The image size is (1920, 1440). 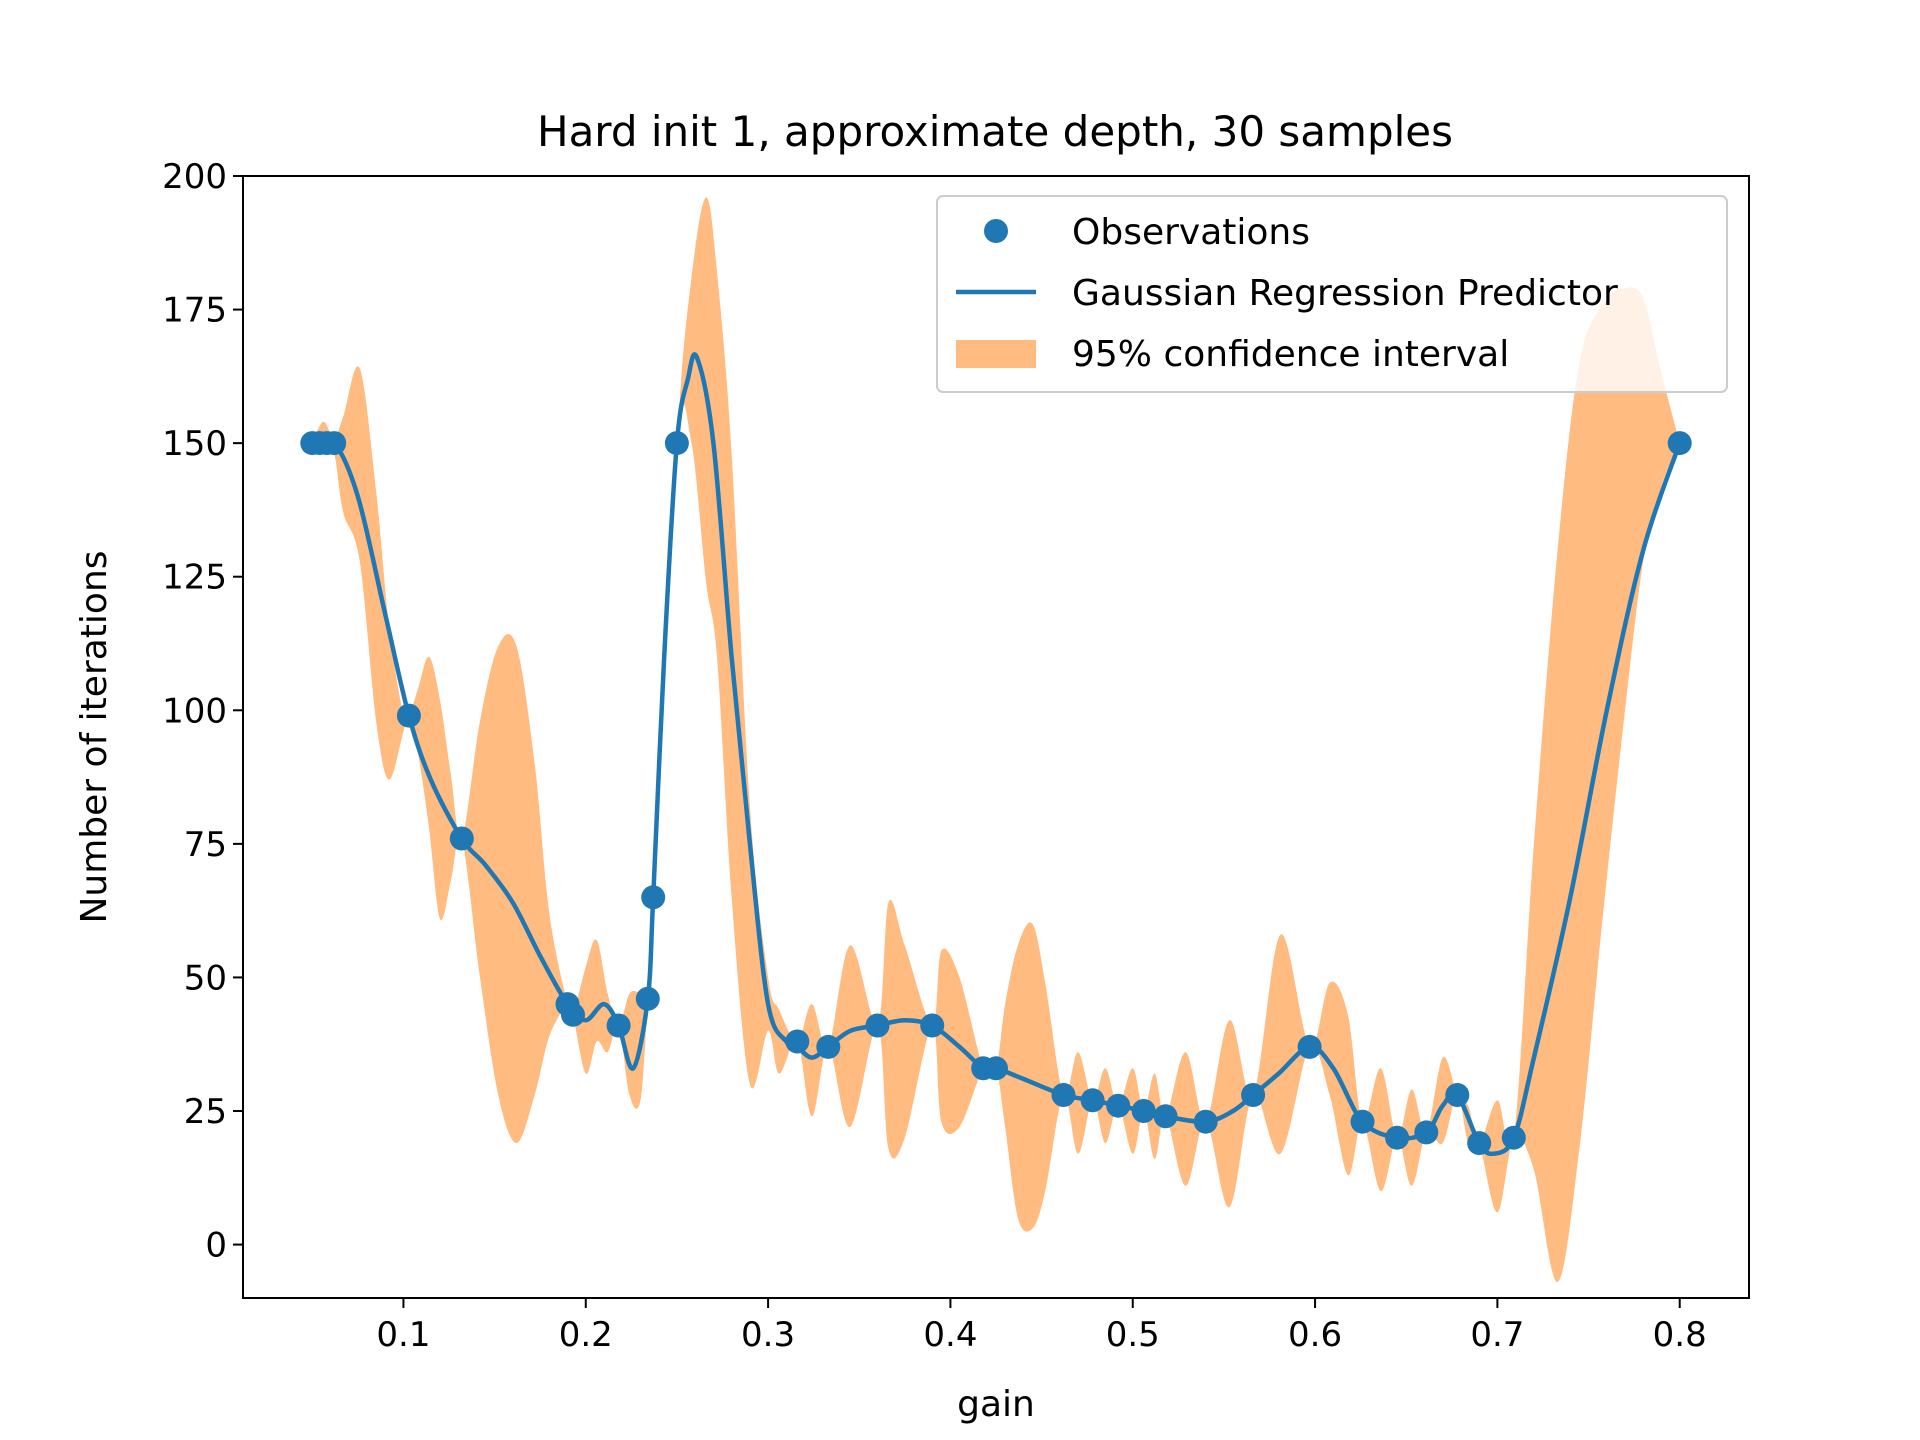 What do you see at coordinates (768, 1335) in the screenshot?
I see `x-tick-label: 0.3` at bounding box center [768, 1335].